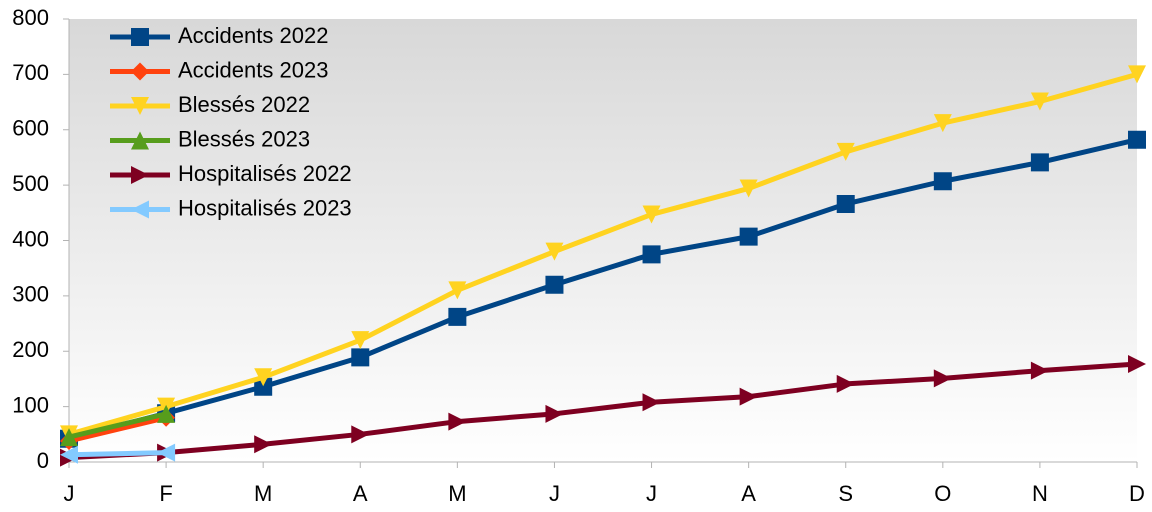 This screenshot has height=512, width=1152. I want to click on legend-label: Hospitalisés 2022, so click(265, 173).